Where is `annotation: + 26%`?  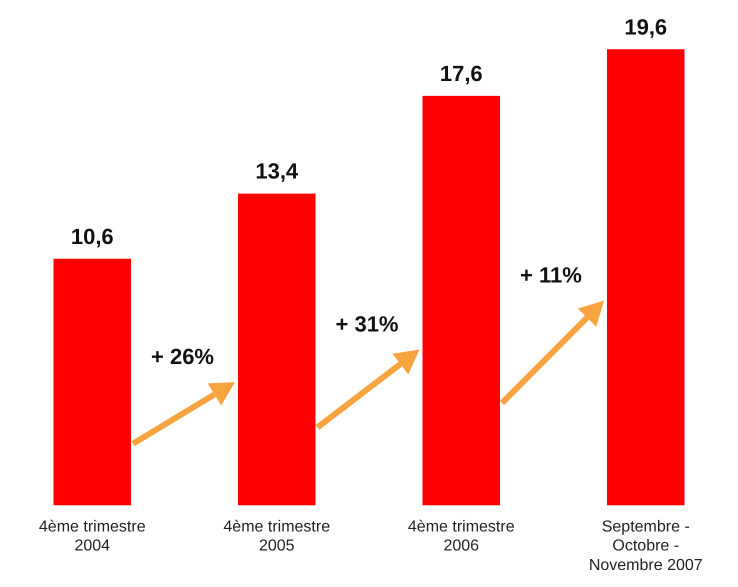 annotation: + 26% is located at coordinates (182, 357).